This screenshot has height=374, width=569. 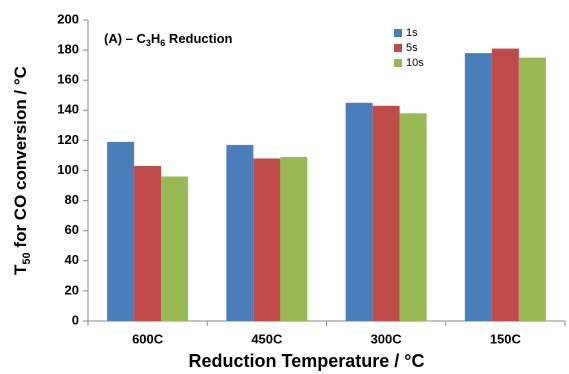 I want to click on annotation-subscript: 3, so click(x=148, y=43).